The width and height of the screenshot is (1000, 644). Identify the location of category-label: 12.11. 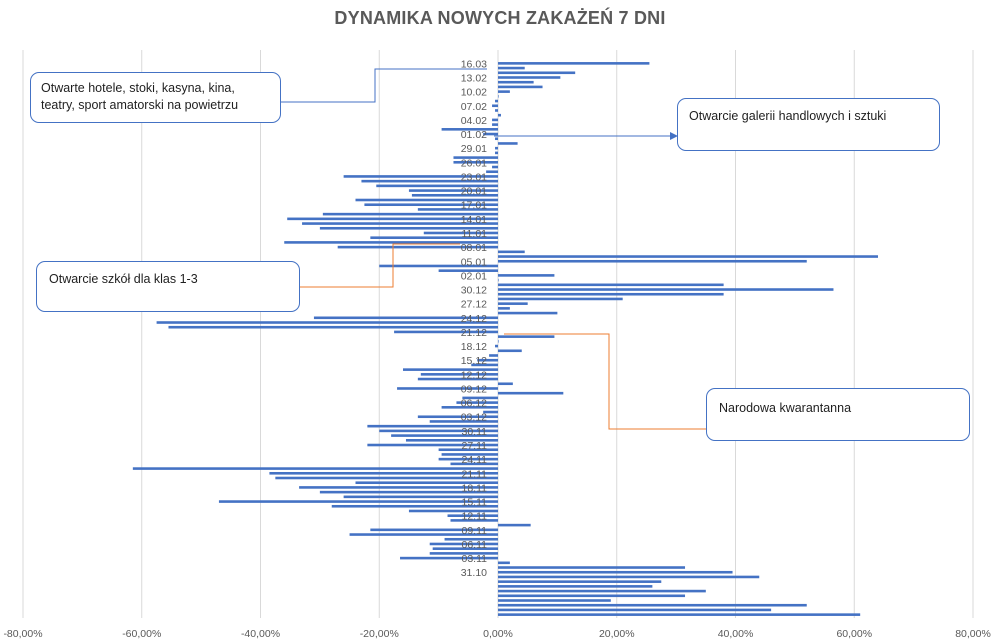
(475, 517).